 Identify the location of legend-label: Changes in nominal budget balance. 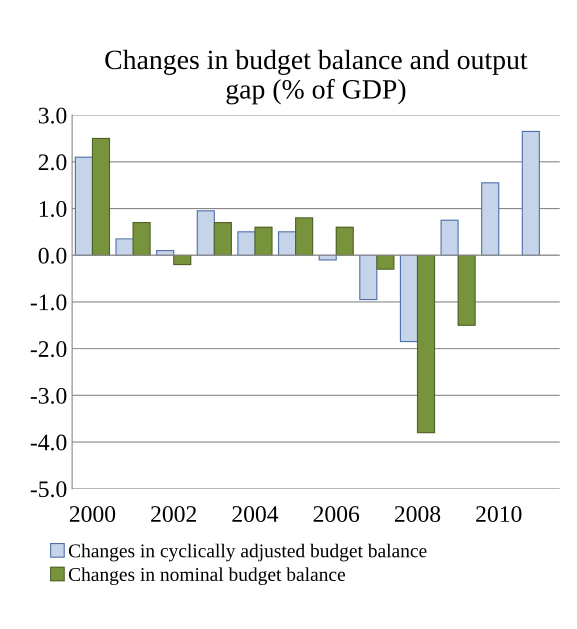
(206, 576).